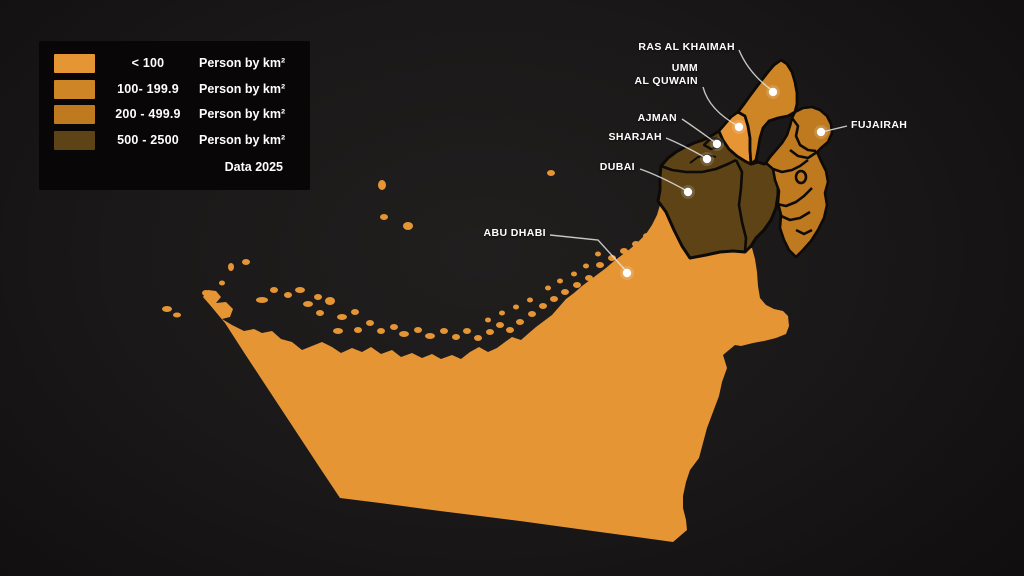 This screenshot has width=1024, height=576. What do you see at coordinates (739, 127) in the screenshot?
I see `dot-umm-al-quwain` at bounding box center [739, 127].